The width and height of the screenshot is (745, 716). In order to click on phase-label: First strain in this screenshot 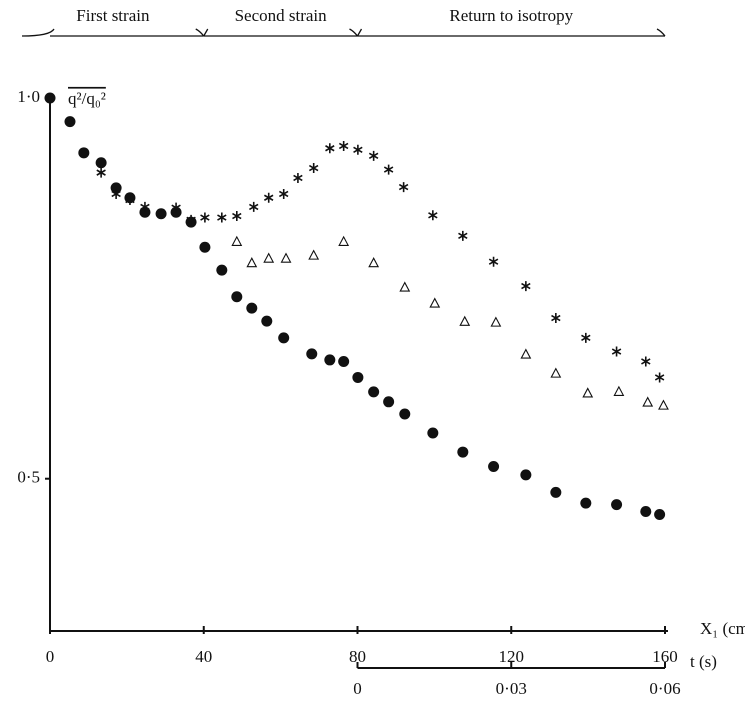, I will do `click(113, 15)`.